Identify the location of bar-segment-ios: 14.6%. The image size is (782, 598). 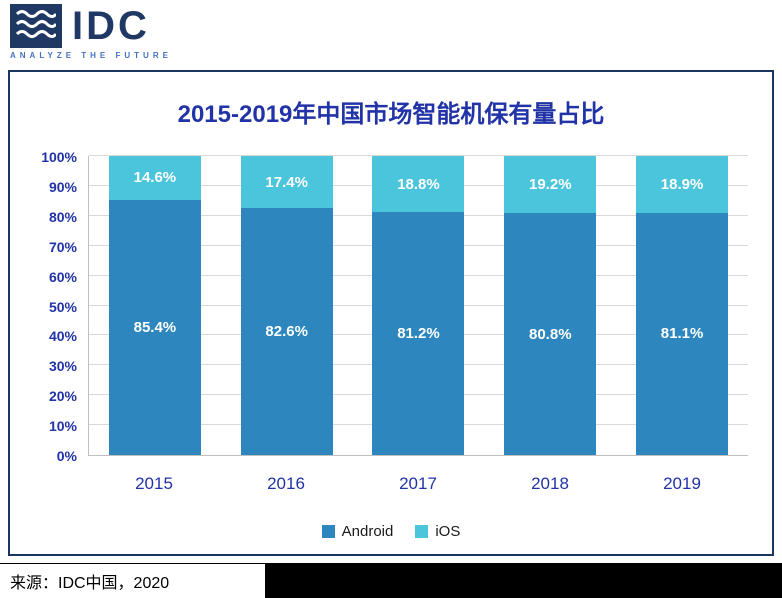
(154, 178).